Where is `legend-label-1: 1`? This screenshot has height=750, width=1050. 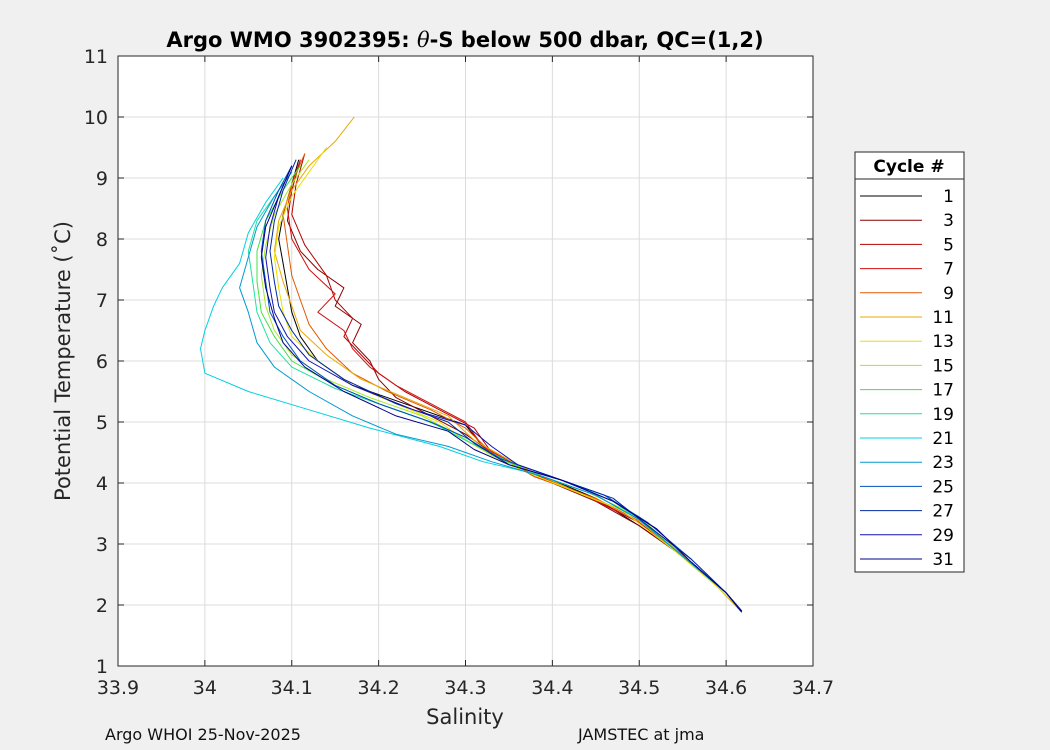 legend-label-1: 1 is located at coordinates (948, 197).